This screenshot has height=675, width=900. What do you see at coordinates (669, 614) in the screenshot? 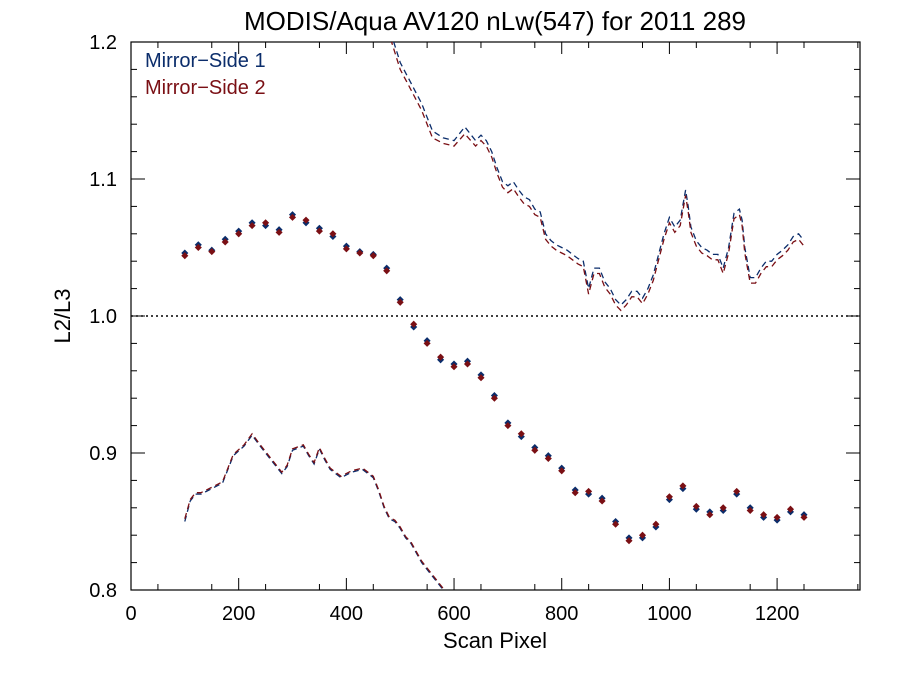
I see `x-tick-label: 1000` at bounding box center [669, 614].